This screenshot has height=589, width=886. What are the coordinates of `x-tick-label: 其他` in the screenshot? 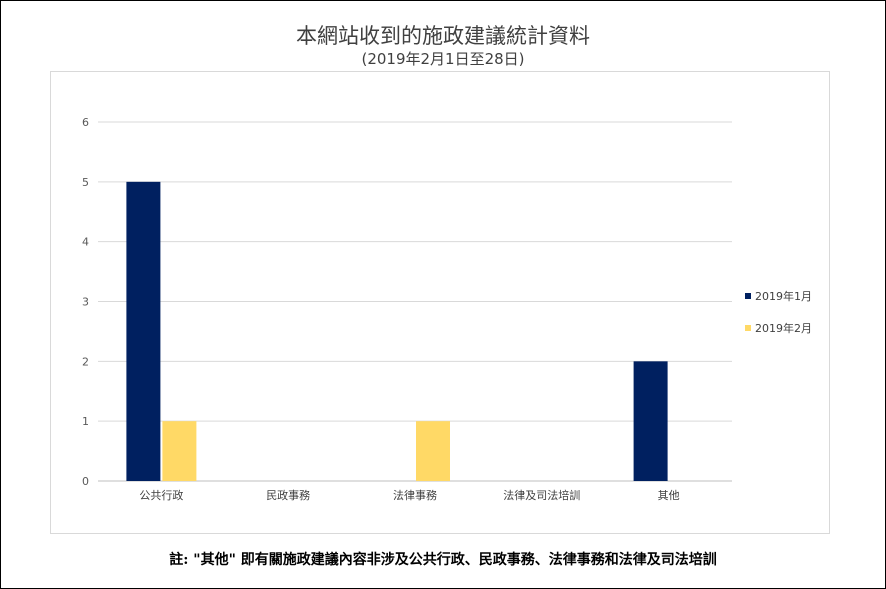 It's located at (669, 495).